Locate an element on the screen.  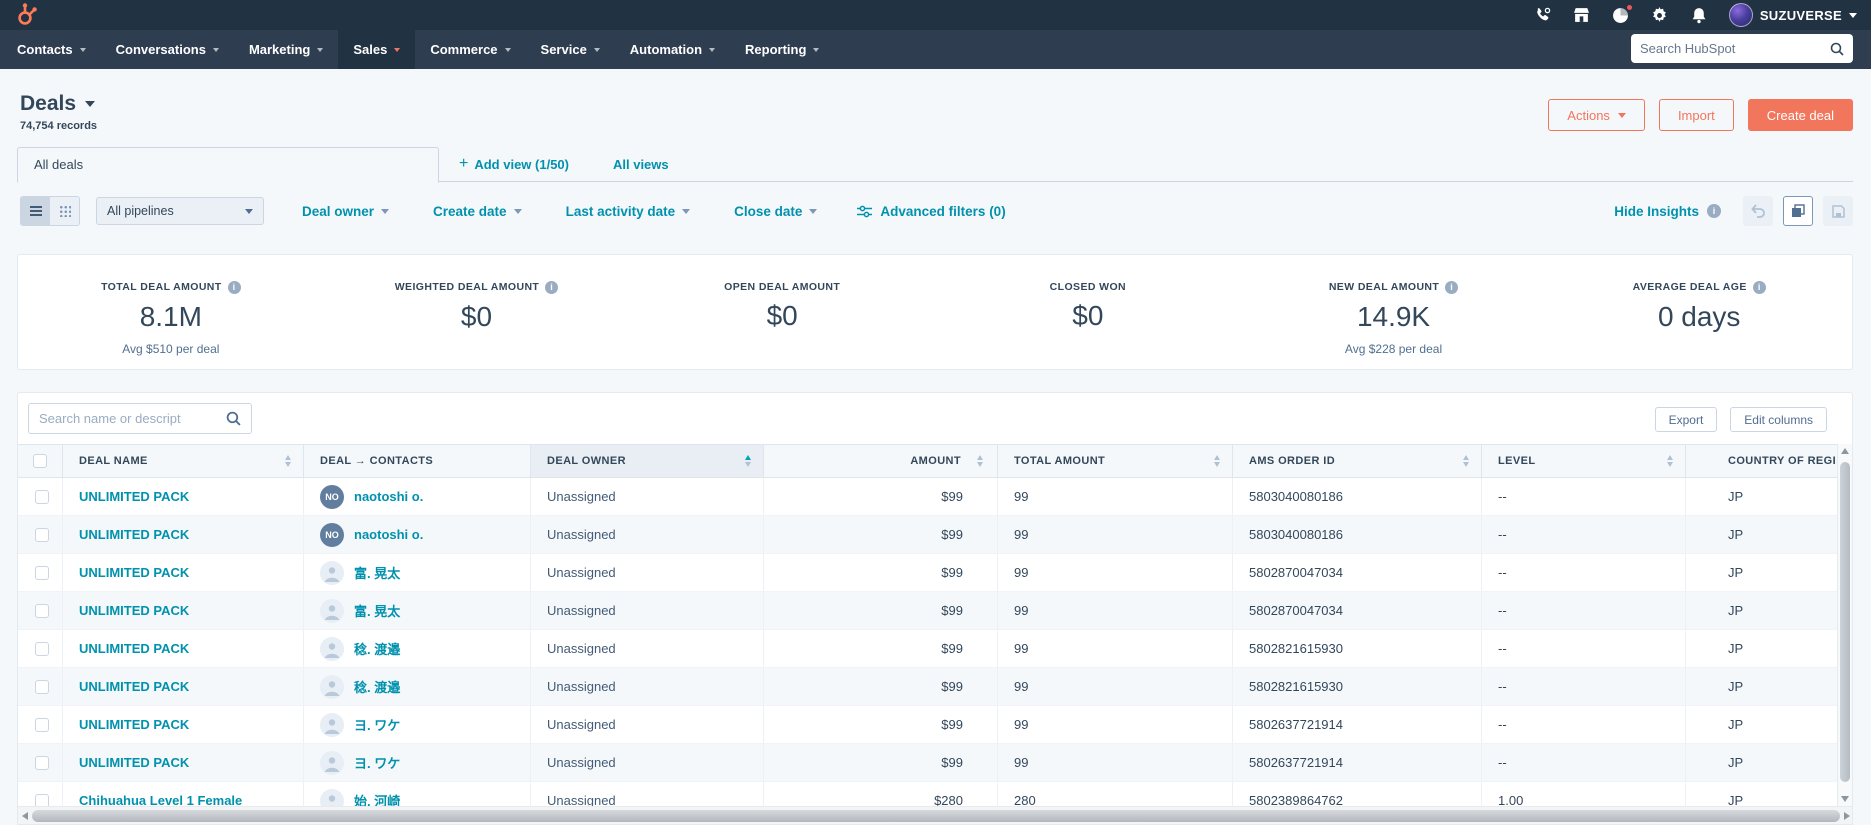
export-button: Export is located at coordinates (1686, 419).